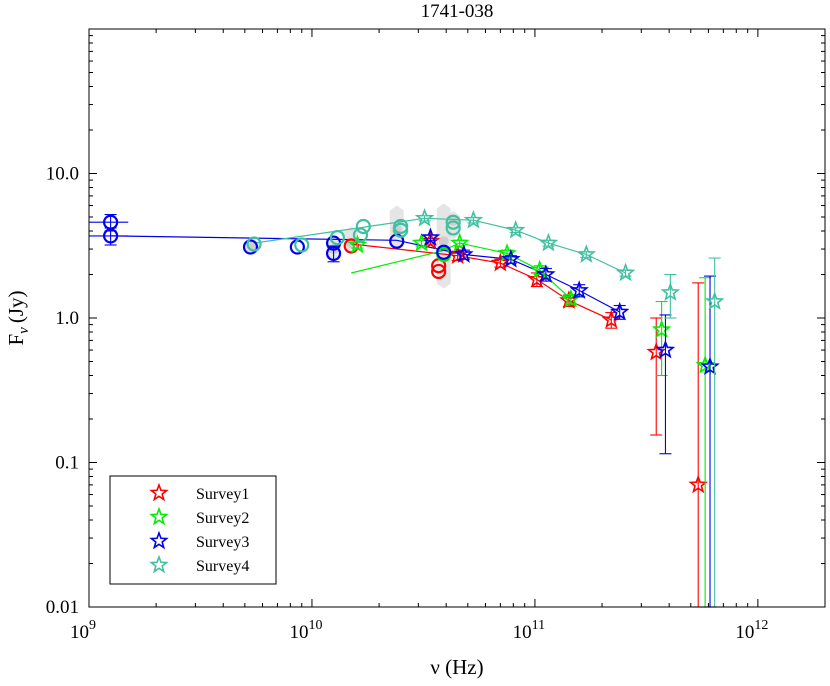 The image size is (830, 686). What do you see at coordinates (67, 463) in the screenshot?
I see `y-tick-label: 0.1` at bounding box center [67, 463].